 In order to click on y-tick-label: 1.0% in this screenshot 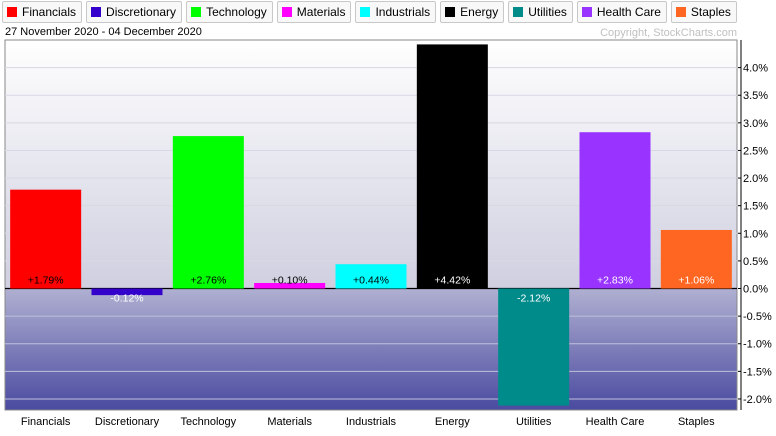, I will do `click(755, 234)`.